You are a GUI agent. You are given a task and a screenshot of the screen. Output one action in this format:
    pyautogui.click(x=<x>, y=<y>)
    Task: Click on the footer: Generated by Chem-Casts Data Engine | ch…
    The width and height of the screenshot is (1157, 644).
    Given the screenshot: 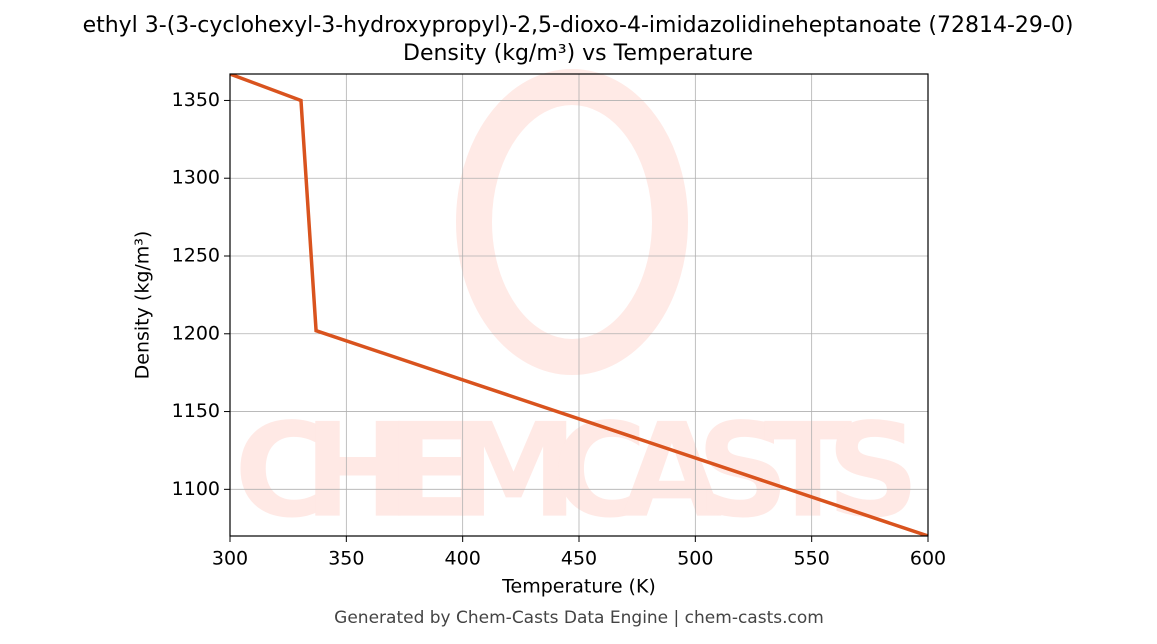 What is the action you would take?
    pyautogui.click(x=579, y=618)
    